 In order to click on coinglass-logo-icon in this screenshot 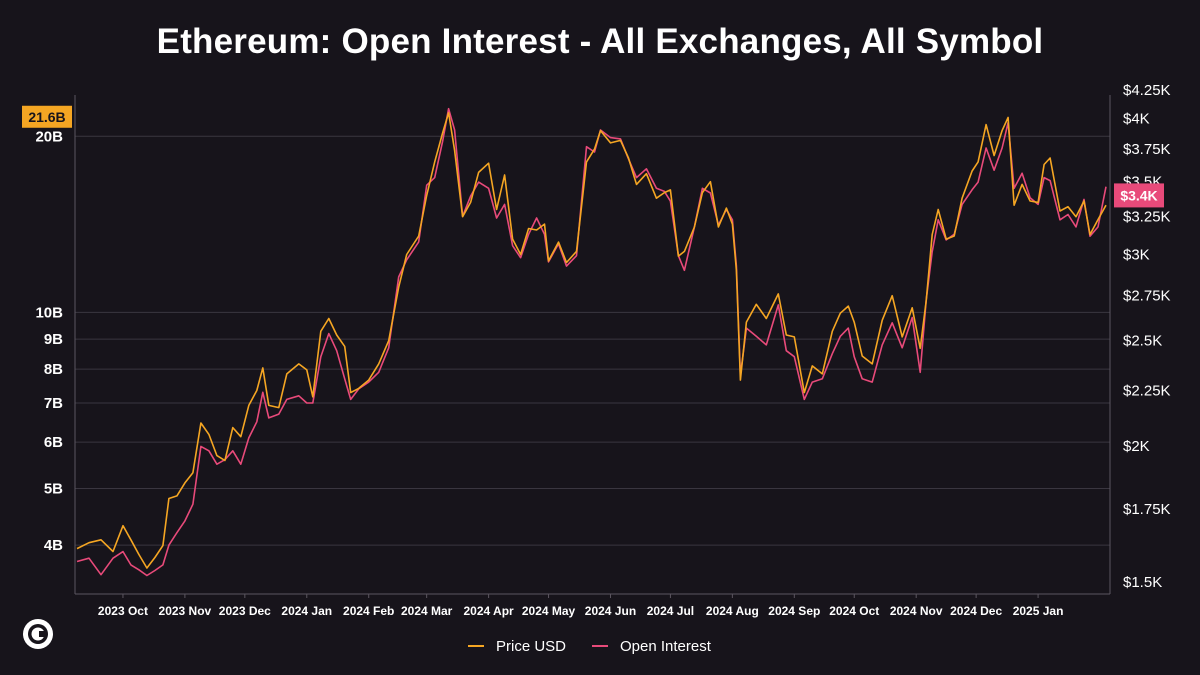, I will do `click(38, 634)`.